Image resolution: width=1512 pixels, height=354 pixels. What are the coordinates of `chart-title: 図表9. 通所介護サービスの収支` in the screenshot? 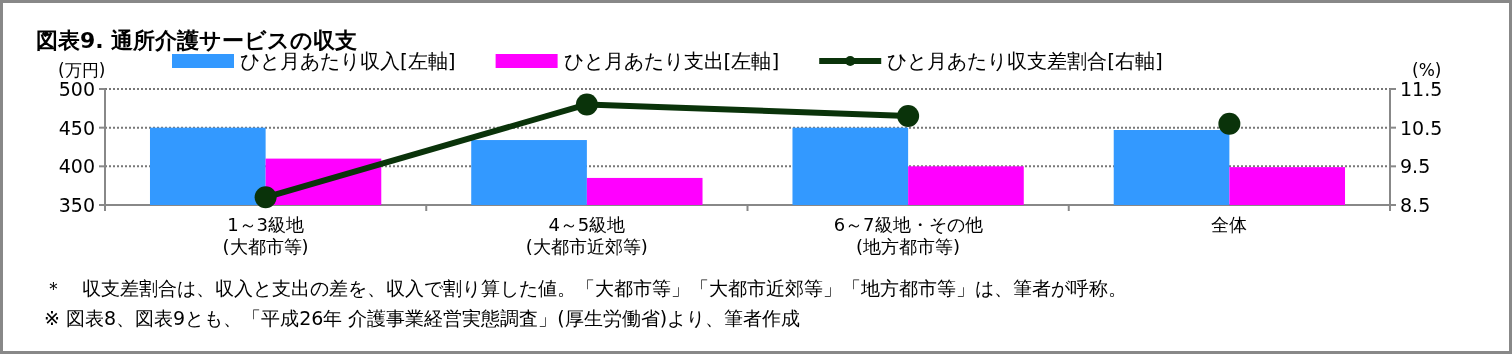 It's located at (197, 40).